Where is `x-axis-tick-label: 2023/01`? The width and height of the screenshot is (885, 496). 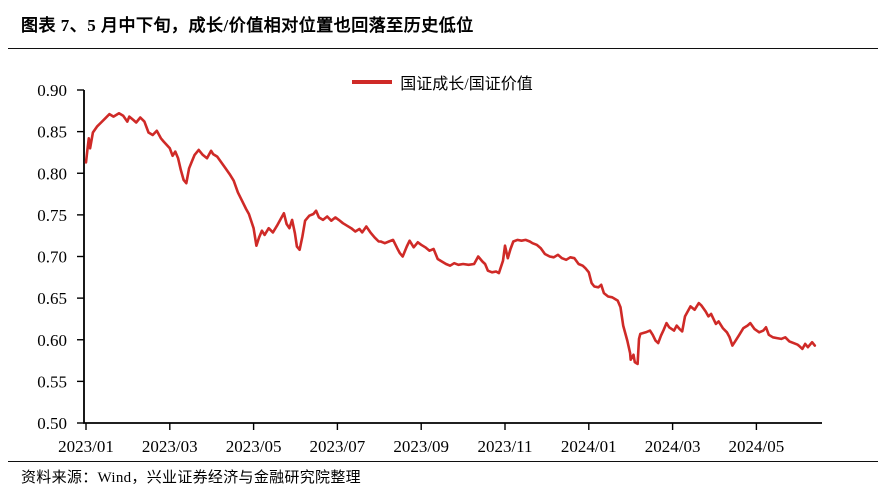 x-axis-tick-label: 2023/01 is located at coordinates (86, 446).